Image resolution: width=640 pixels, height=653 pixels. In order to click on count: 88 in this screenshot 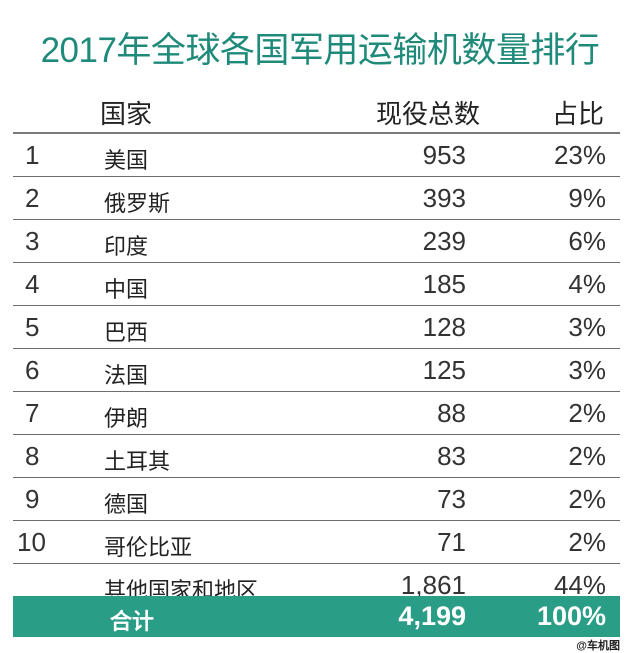, I will do `click(451, 413)`.